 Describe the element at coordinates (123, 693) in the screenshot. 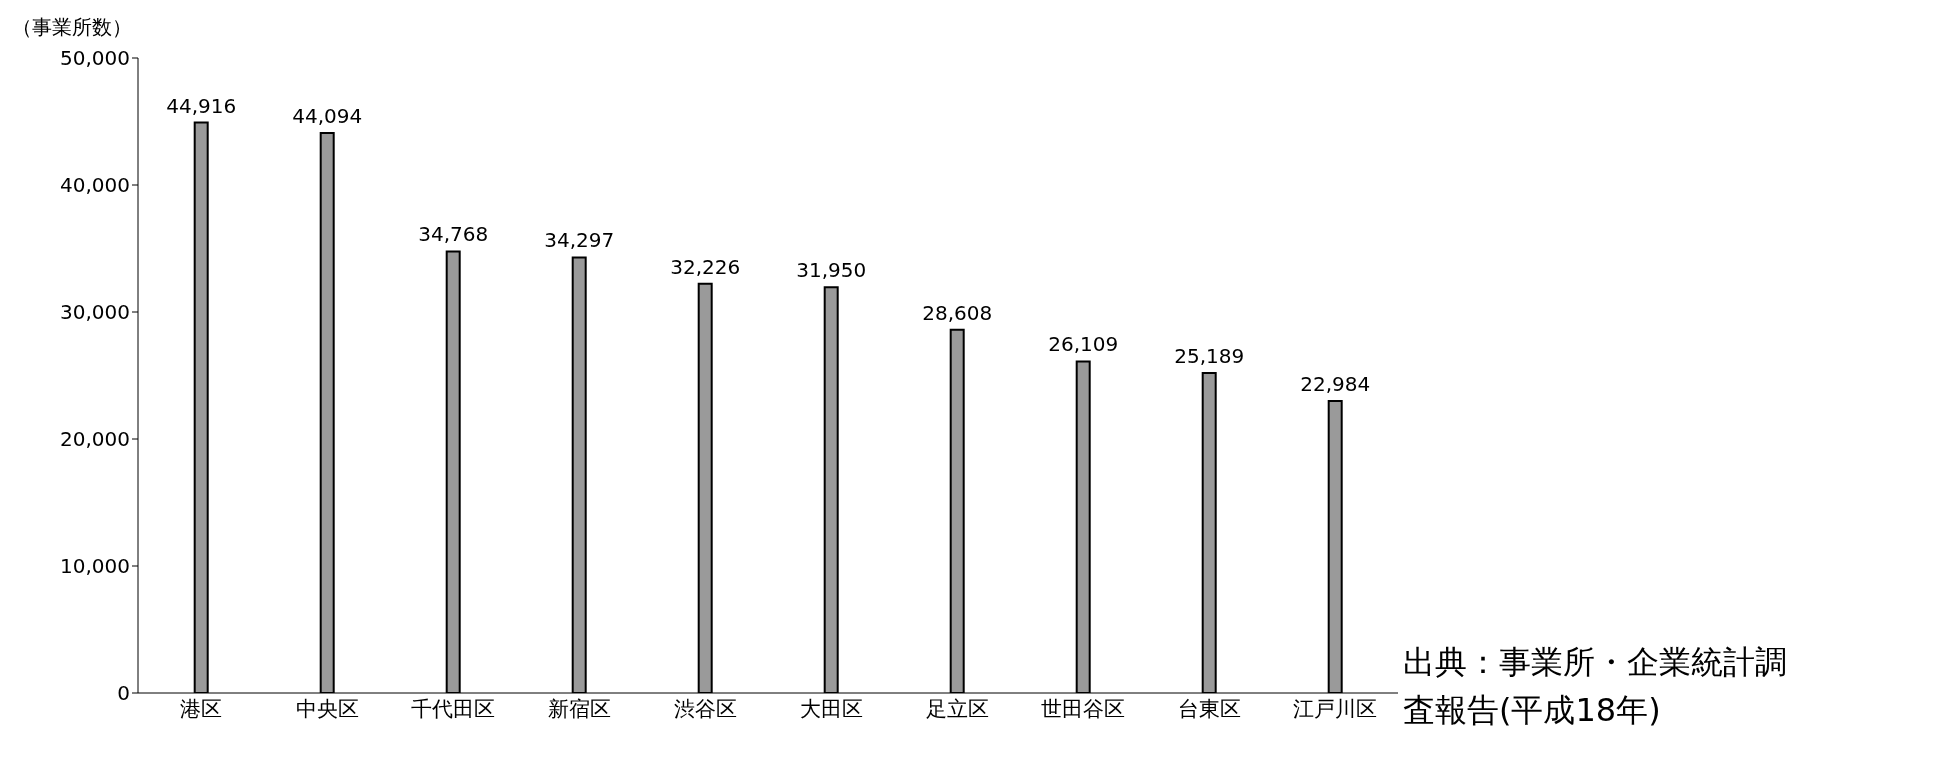

I see `y-tick-label: 0` at that location.